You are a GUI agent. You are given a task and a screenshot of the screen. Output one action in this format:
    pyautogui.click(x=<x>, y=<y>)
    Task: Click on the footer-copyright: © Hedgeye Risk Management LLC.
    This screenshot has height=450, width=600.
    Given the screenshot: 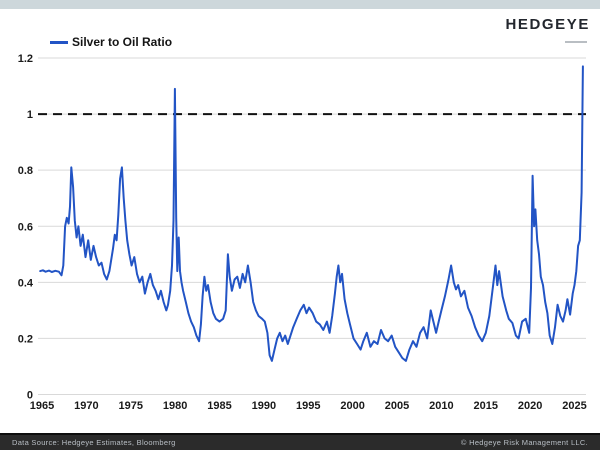 What is the action you would take?
    pyautogui.click(x=524, y=442)
    